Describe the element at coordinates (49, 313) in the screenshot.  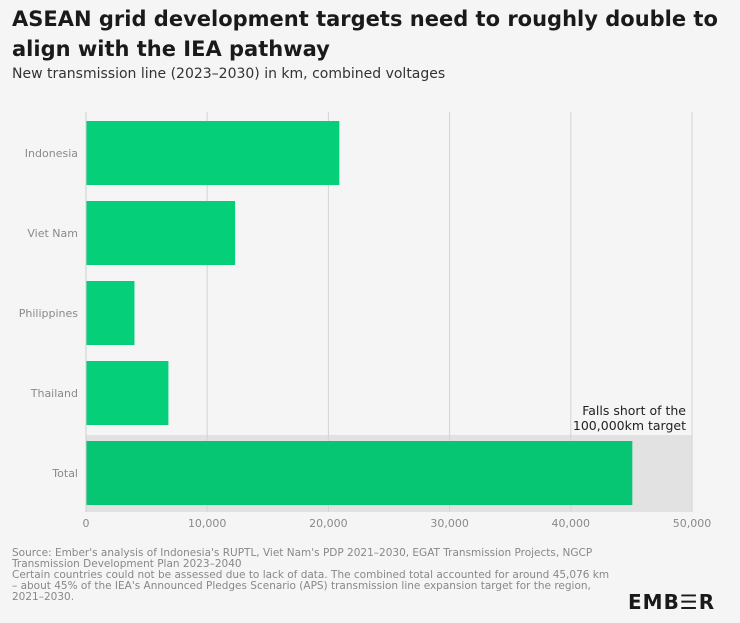
I see `category-label: Philippines` at that location.